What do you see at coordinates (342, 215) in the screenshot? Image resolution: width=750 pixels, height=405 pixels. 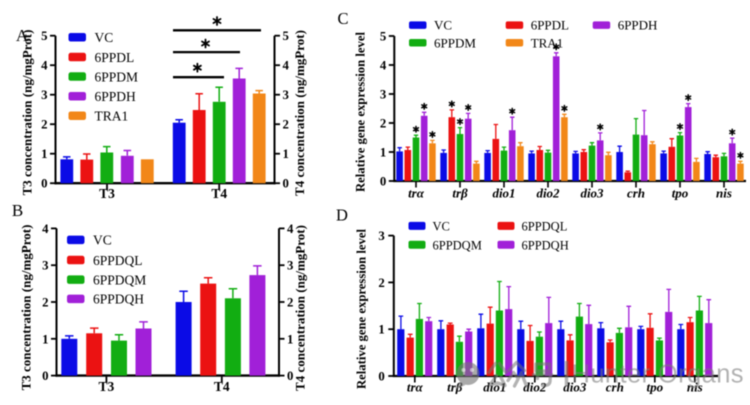 I see `svg-text: D` at bounding box center [342, 215].